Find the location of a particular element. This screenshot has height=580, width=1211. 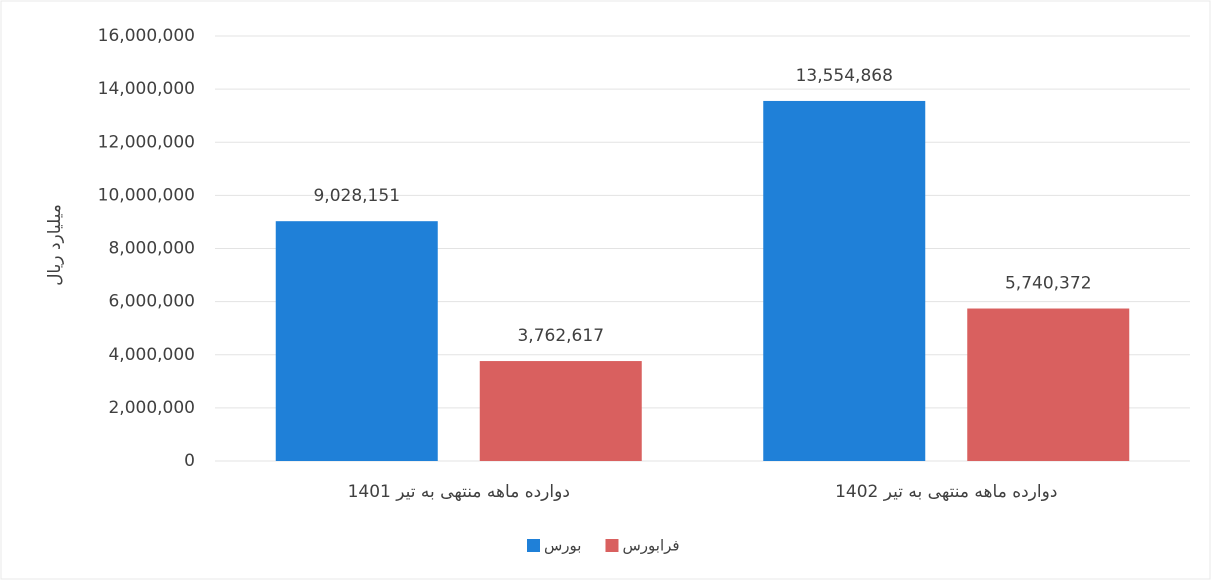

y-tick-label: 12,000,000 is located at coordinates (146, 142).